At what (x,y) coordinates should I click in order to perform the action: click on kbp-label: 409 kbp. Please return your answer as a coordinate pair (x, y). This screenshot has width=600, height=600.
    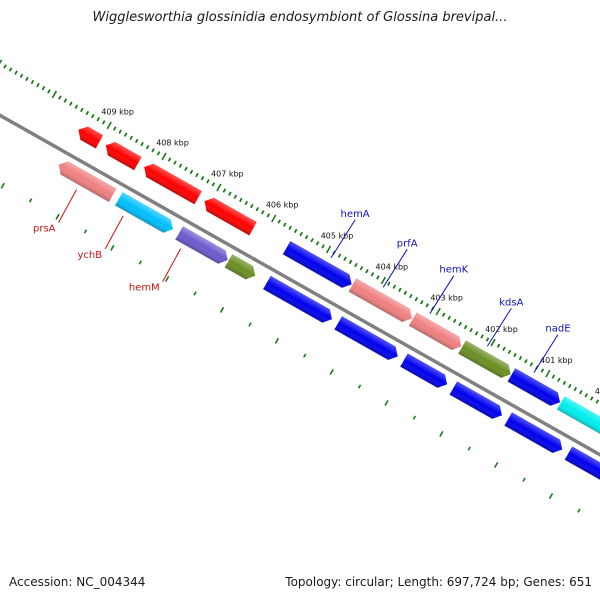
    Looking at the image, I should click on (117, 112).